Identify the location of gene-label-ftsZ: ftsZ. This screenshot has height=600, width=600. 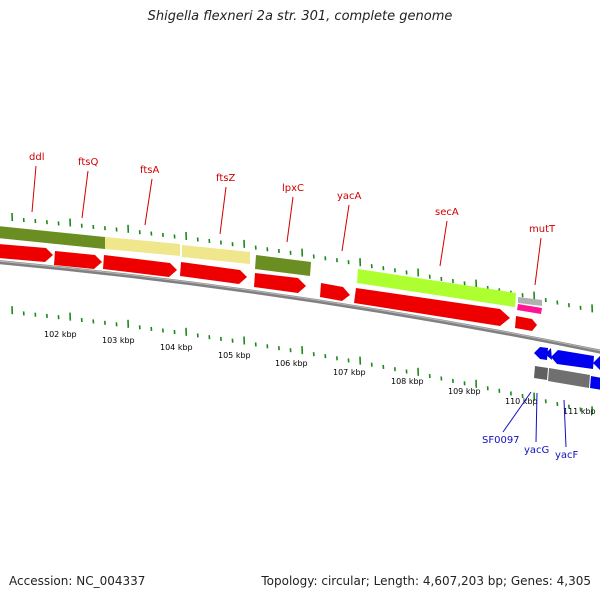
(225, 178).